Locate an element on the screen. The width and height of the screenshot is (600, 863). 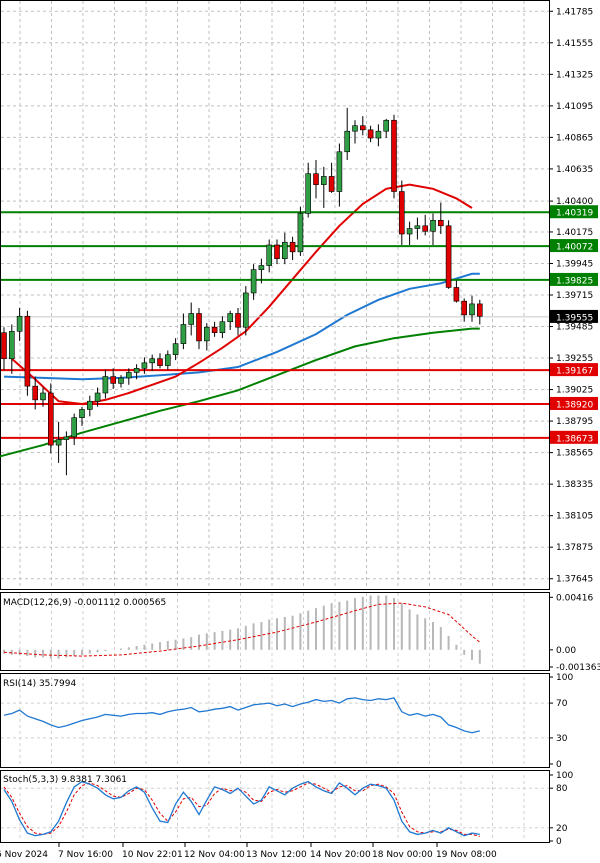
price-tick-label: 1.39945 is located at coordinates (574, 264).